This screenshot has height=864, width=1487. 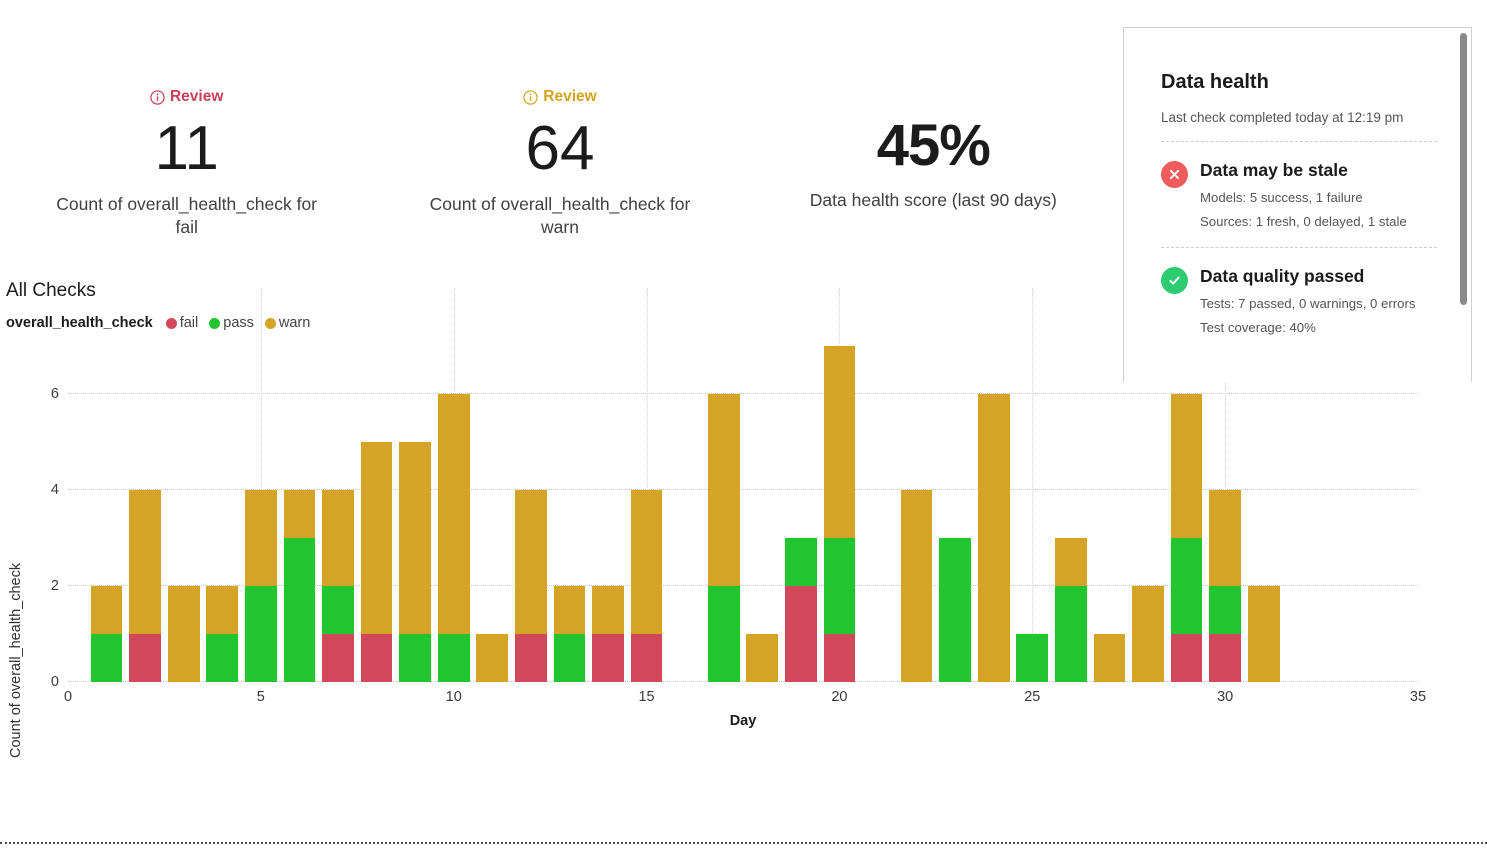 I want to click on panel-scrollbar-track, so click(x=1464, y=205).